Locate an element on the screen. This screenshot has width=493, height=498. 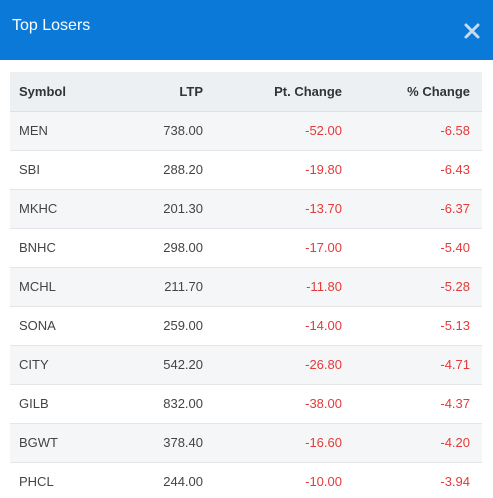
cell-symbol: MKHC is located at coordinates (65, 209).